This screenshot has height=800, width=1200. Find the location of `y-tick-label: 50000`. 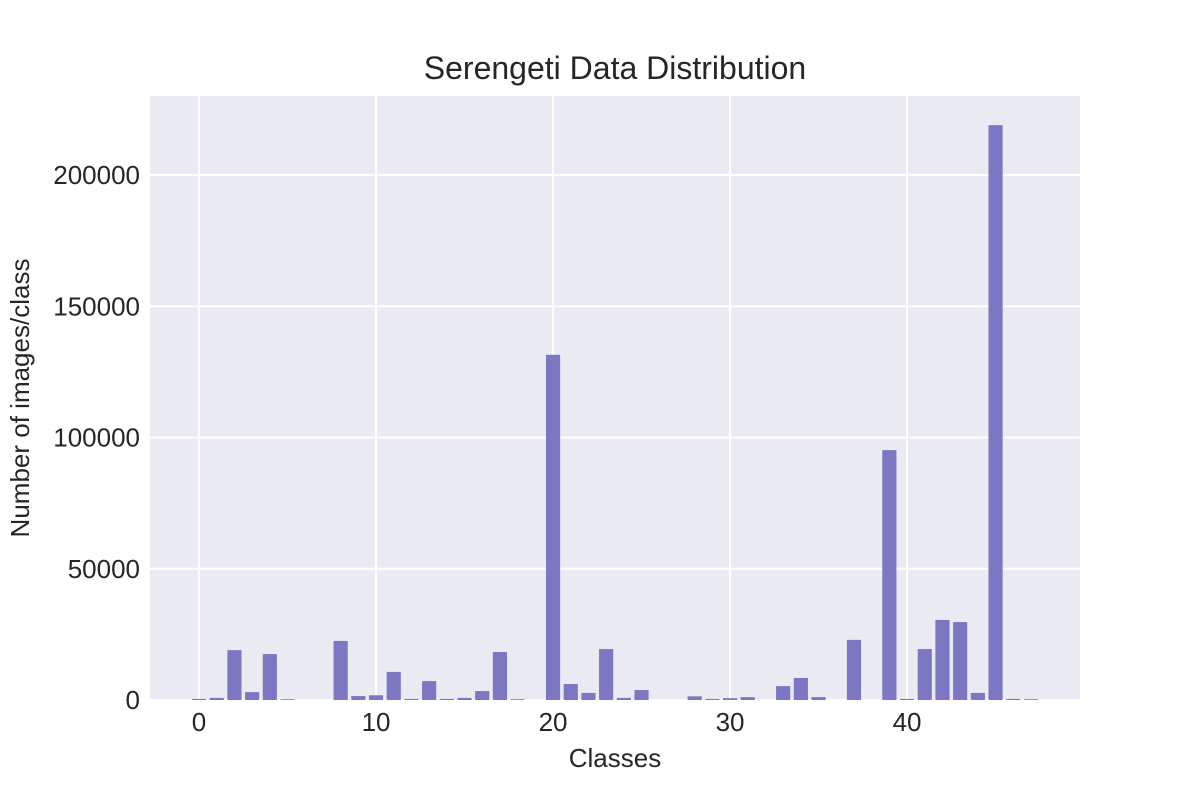

y-tick-label: 50000 is located at coordinates (104, 569).